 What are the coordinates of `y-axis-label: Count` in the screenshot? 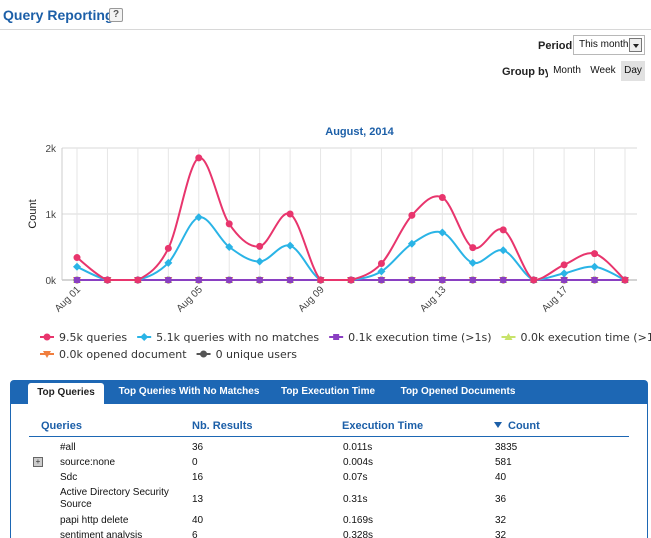 It's located at (33, 213).